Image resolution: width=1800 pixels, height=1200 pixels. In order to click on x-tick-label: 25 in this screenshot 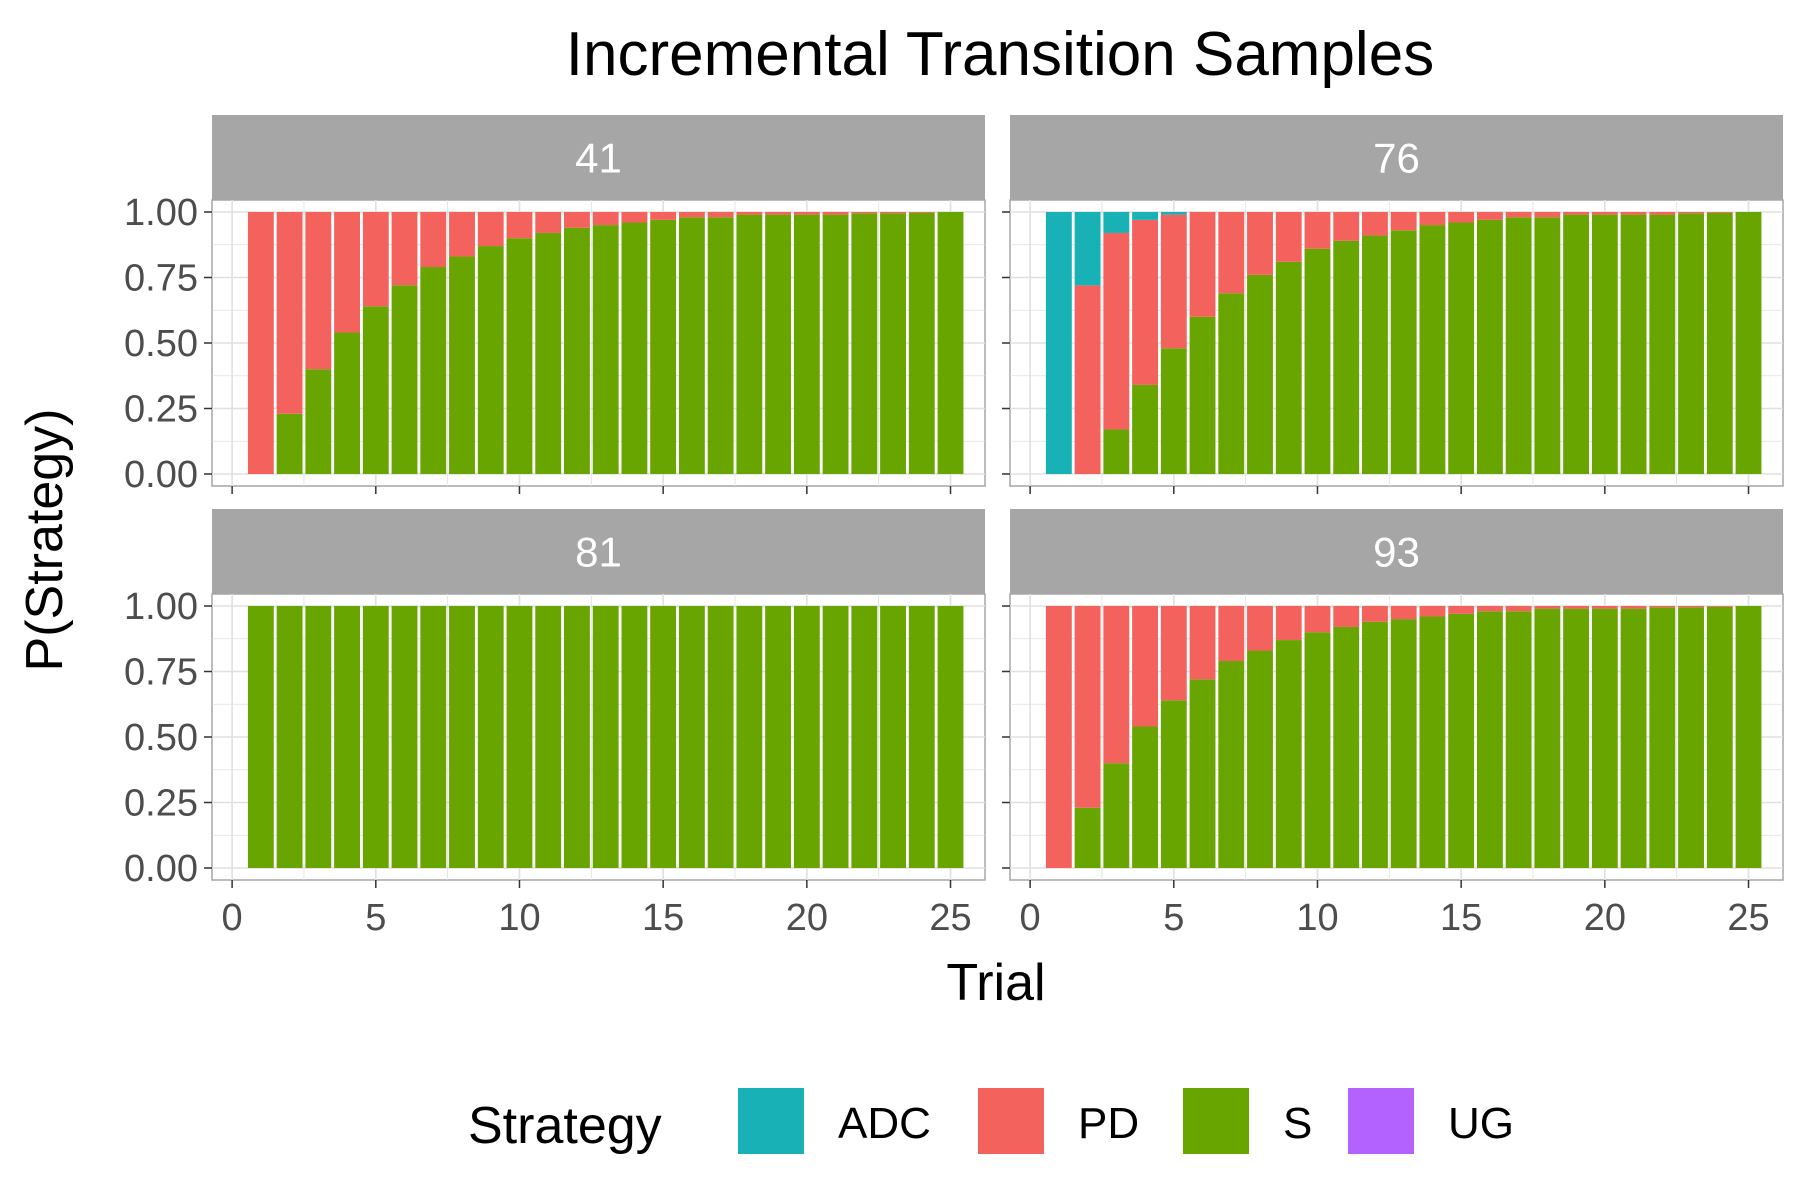, I will do `click(1748, 918)`.